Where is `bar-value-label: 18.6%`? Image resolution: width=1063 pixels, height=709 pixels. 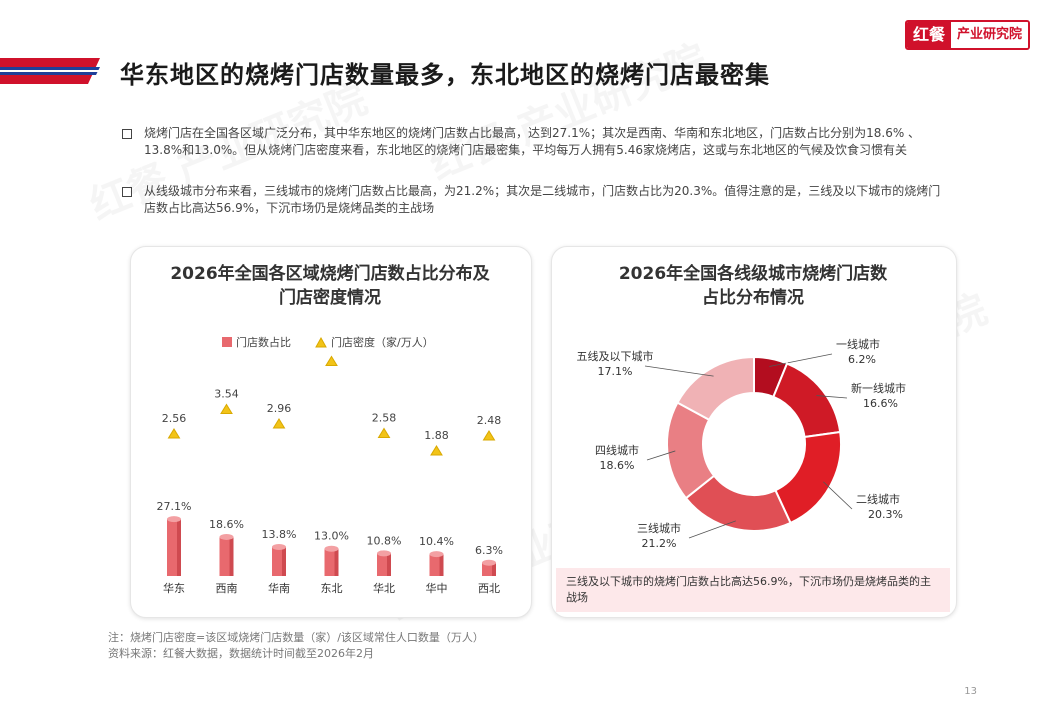 bar-value-label: 18.6% is located at coordinates (226, 524).